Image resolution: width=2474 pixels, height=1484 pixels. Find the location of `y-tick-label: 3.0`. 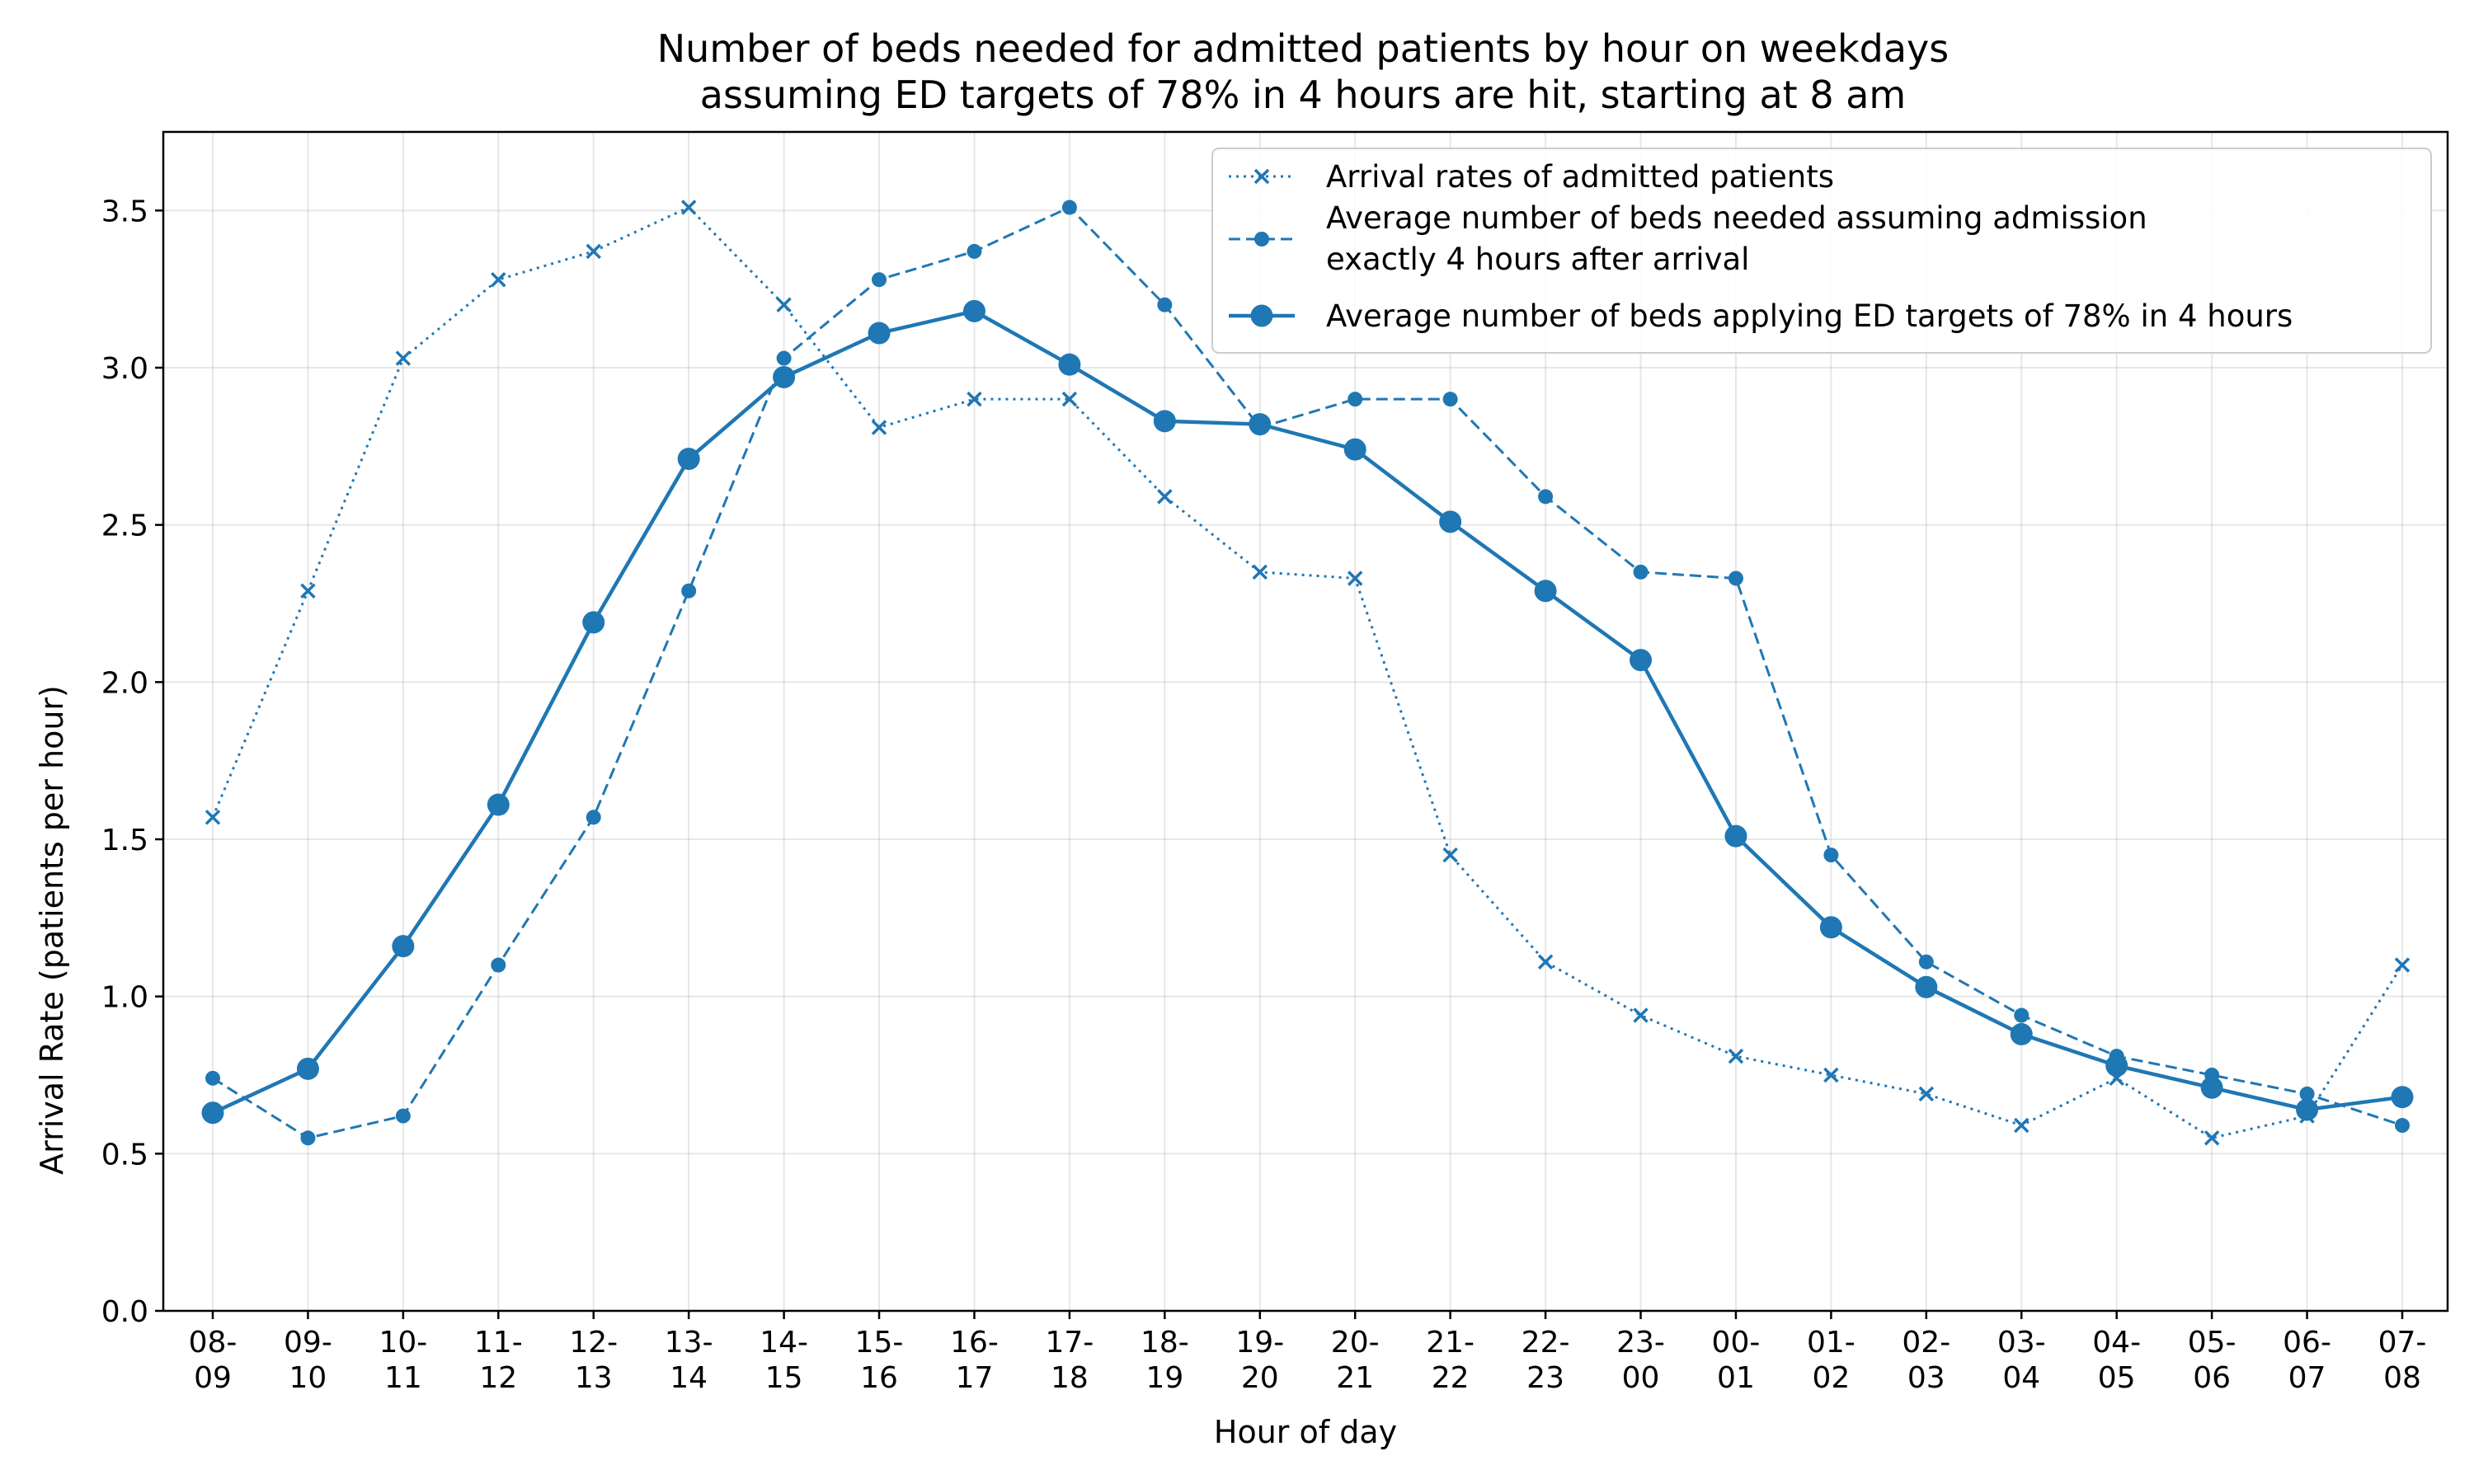

y-tick-label: 3.0 is located at coordinates (124, 369).